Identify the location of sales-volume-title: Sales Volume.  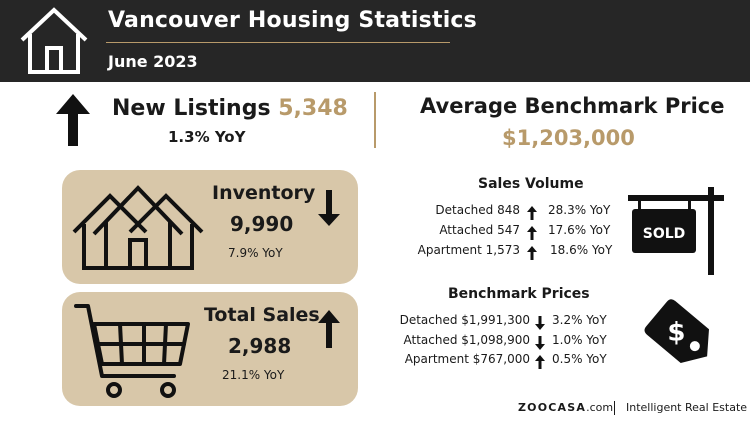
(531, 184).